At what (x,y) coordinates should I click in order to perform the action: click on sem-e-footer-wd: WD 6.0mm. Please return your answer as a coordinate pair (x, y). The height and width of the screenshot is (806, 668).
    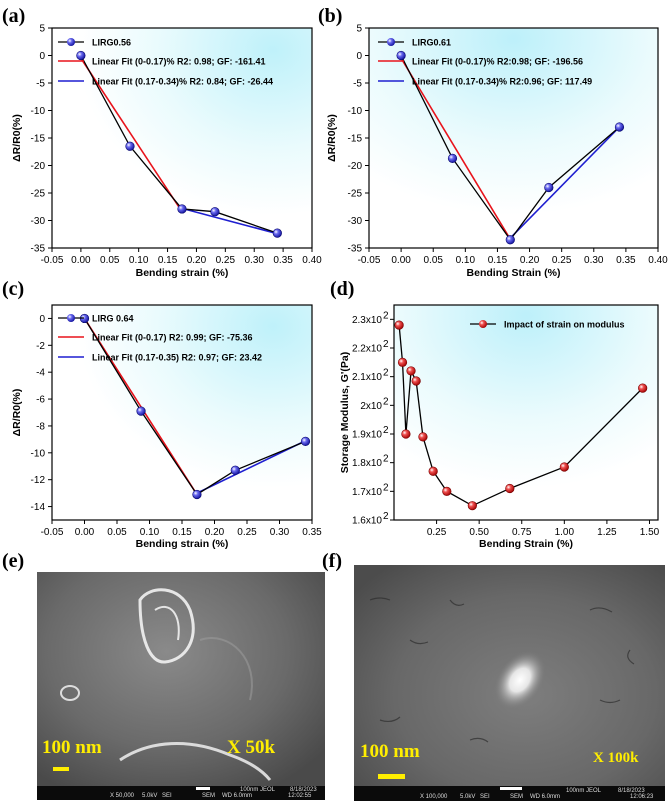
    Looking at the image, I should click on (237, 796).